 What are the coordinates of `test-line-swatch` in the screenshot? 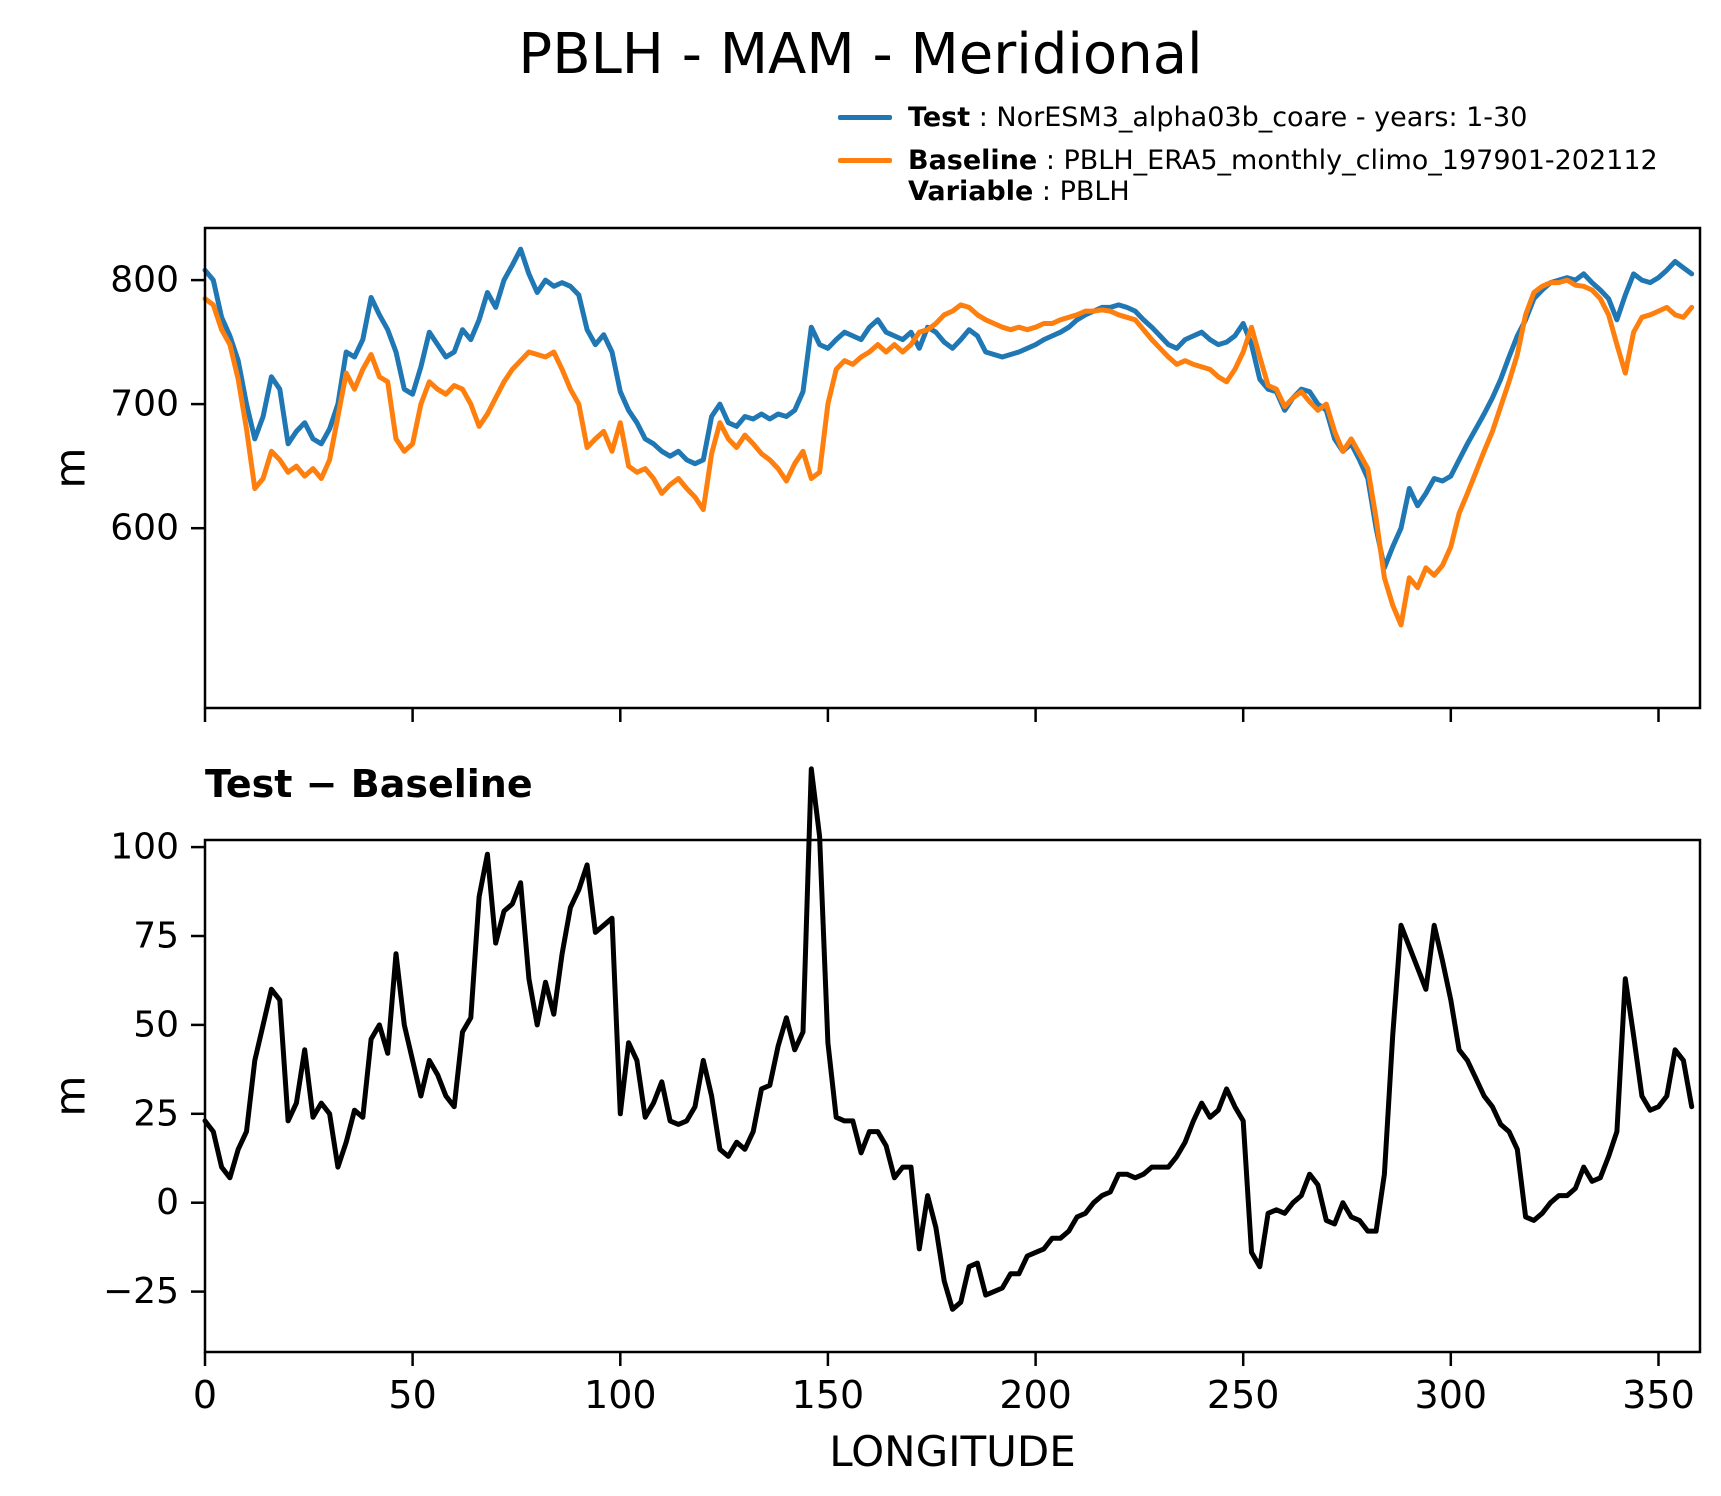 It's located at (865, 117).